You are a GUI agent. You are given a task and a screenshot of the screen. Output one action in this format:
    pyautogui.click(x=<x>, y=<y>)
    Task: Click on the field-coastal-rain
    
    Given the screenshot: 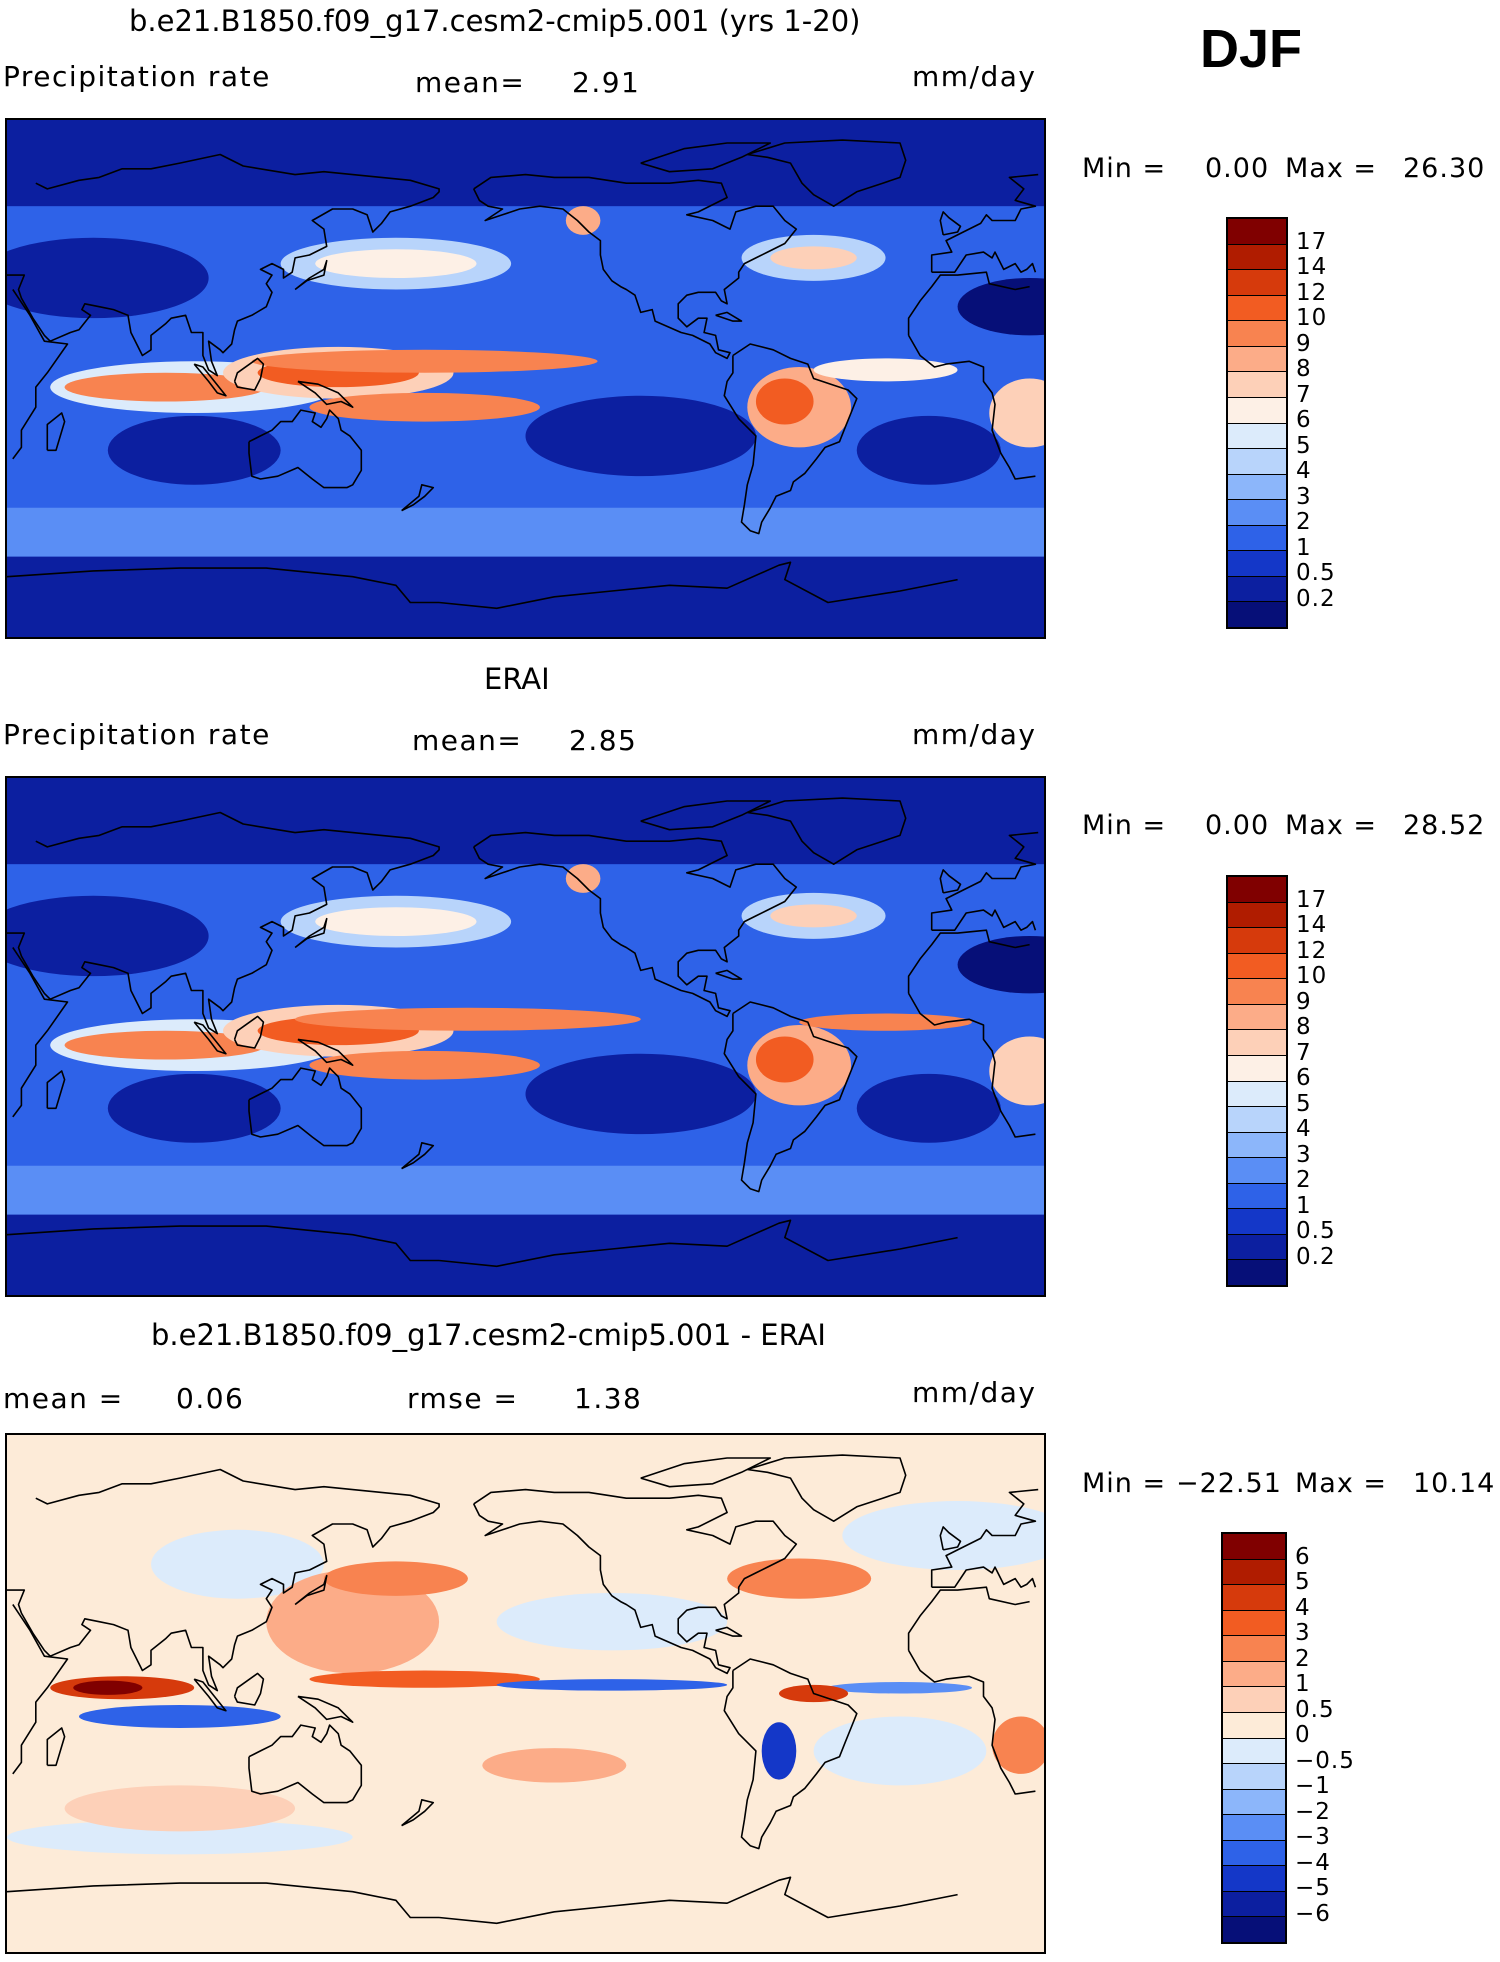 What is the action you would take?
    pyautogui.click(x=583, y=878)
    